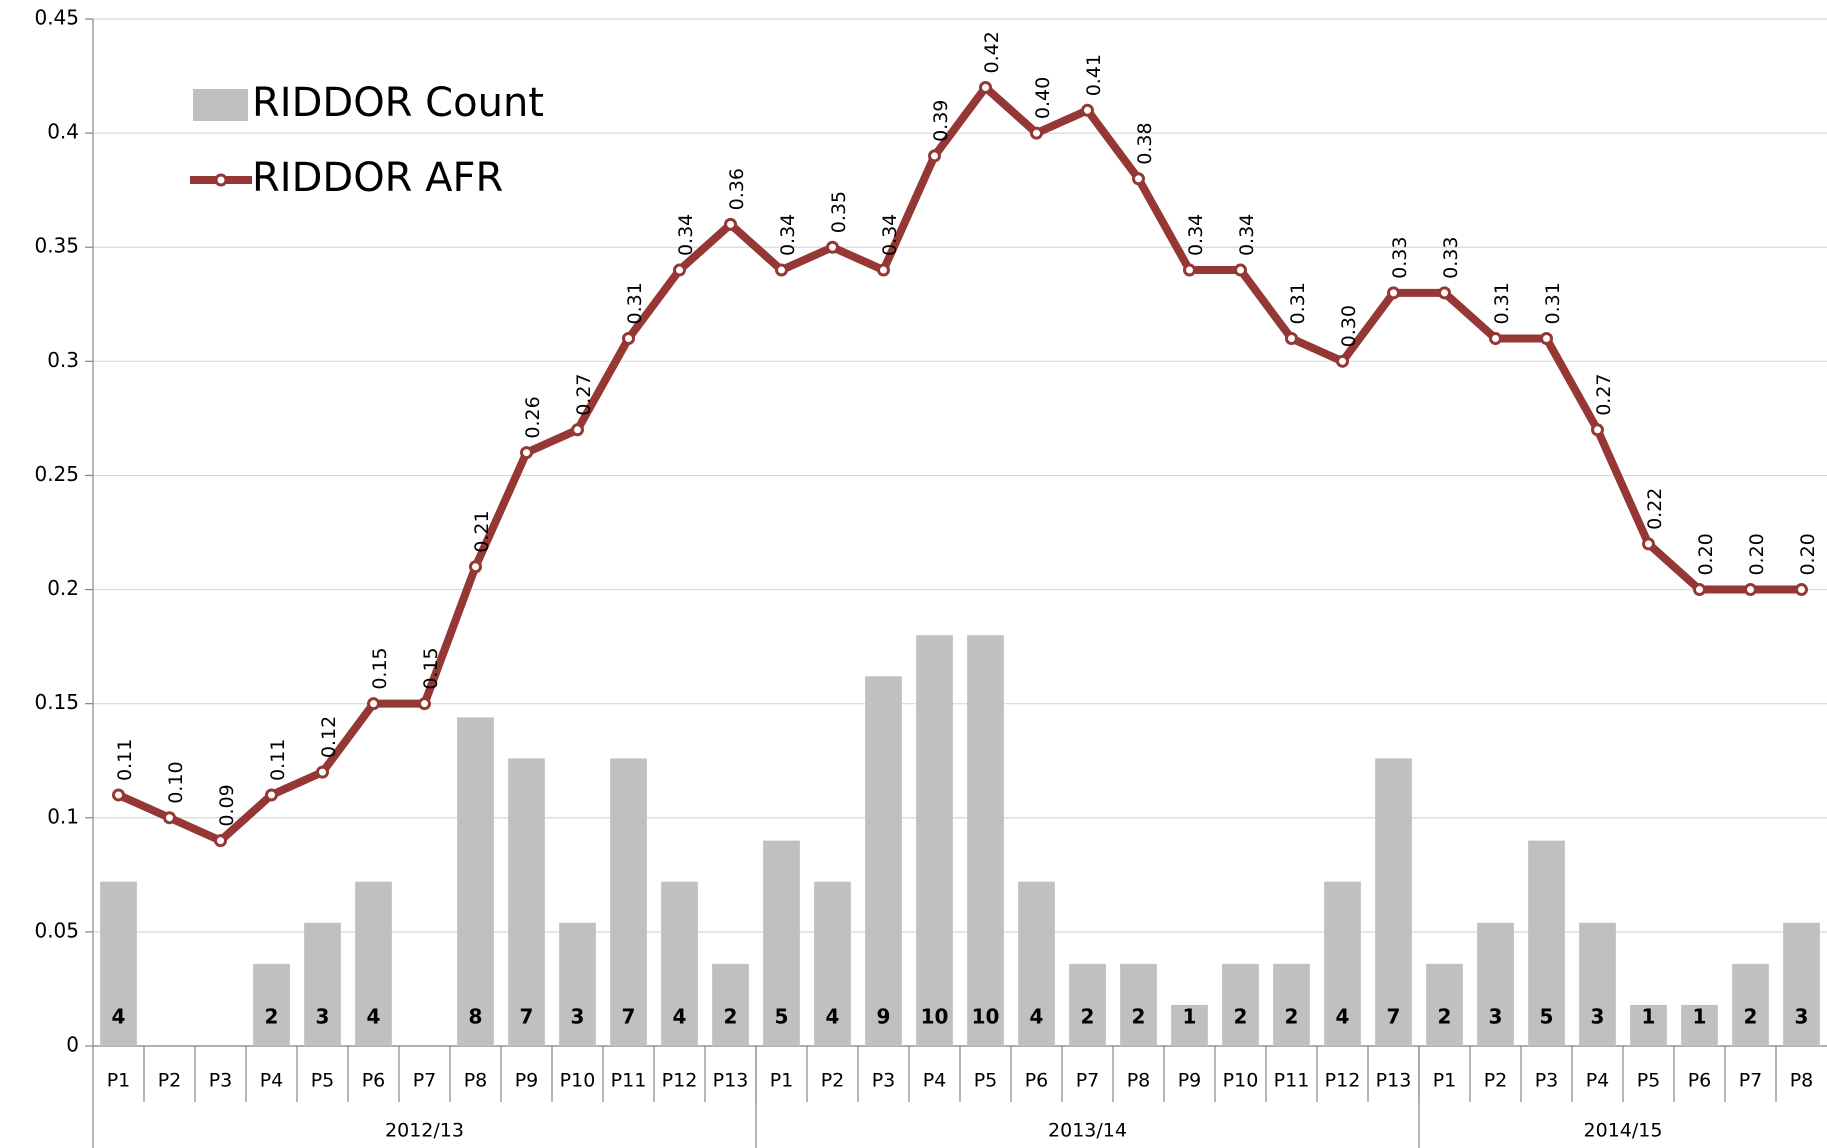  I want to click on point-label: 0.36, so click(737, 189).